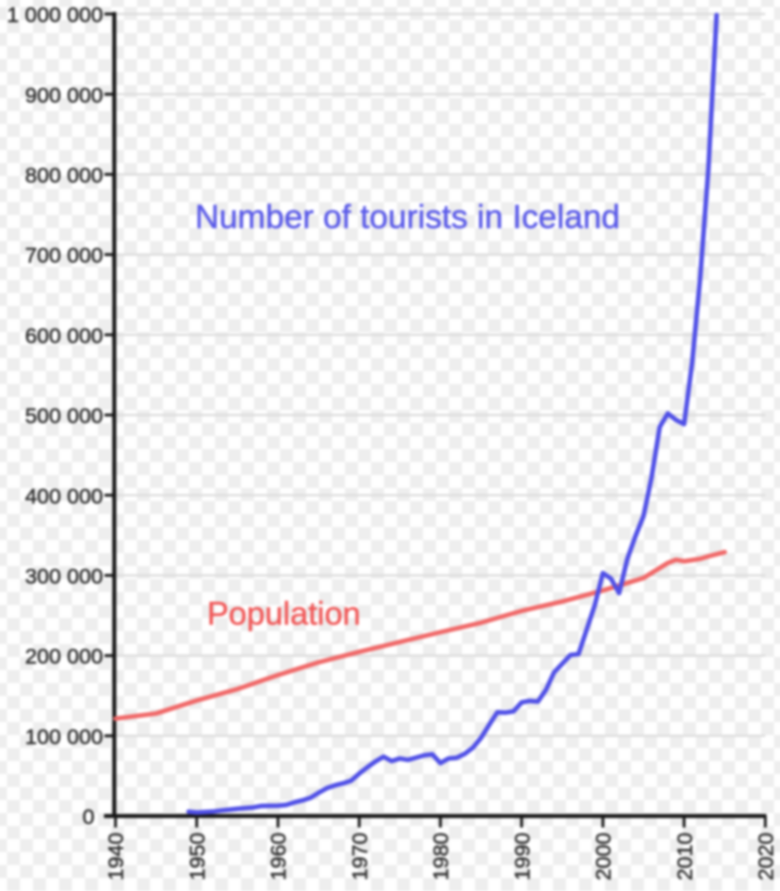 The image size is (780, 891). Describe the element at coordinates (64, 576) in the screenshot. I see `svg-text: 300 000` at that location.